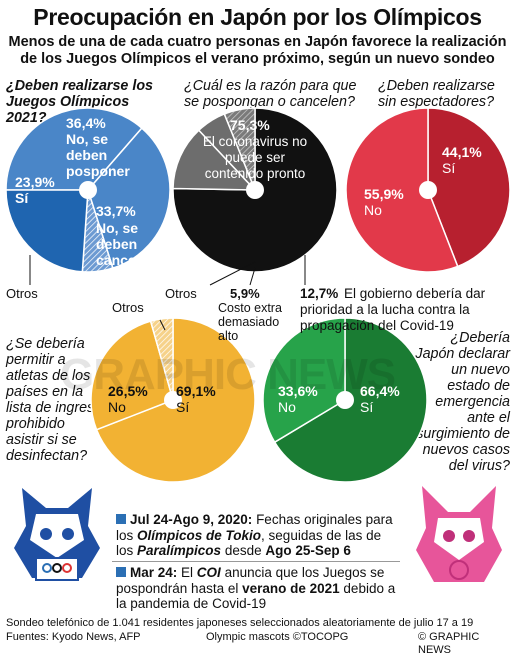 Image resolution: width=515 pixels, height=657 pixels. What do you see at coordinates (250, 125) in the screenshot?
I see `q2-virus-pct: 75,3%` at bounding box center [250, 125].